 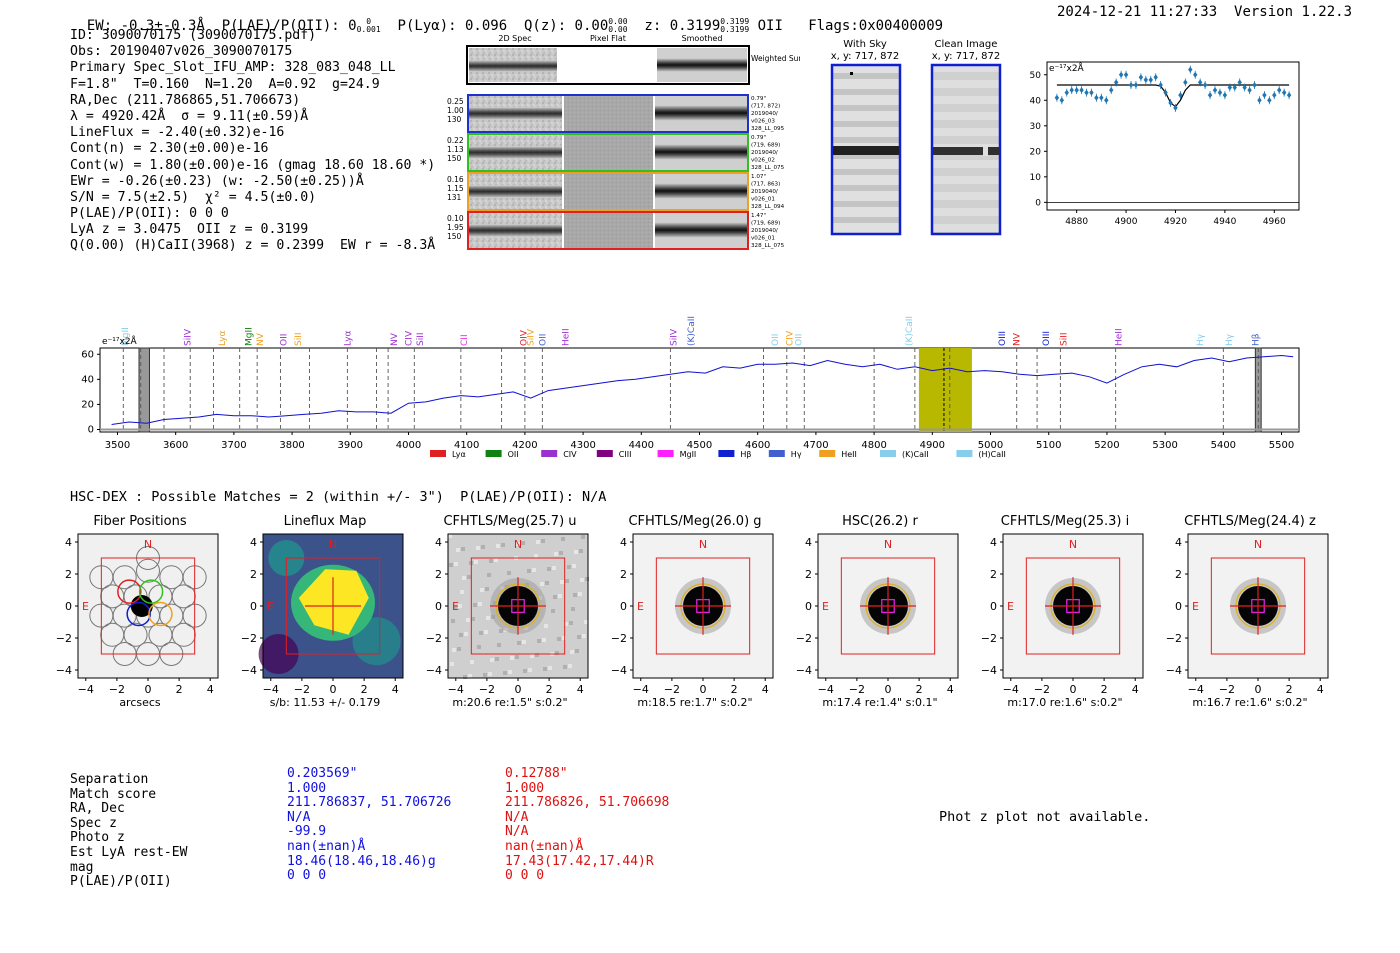 I want to click on fit-xtick-label: 4960, so click(x=1274, y=222).